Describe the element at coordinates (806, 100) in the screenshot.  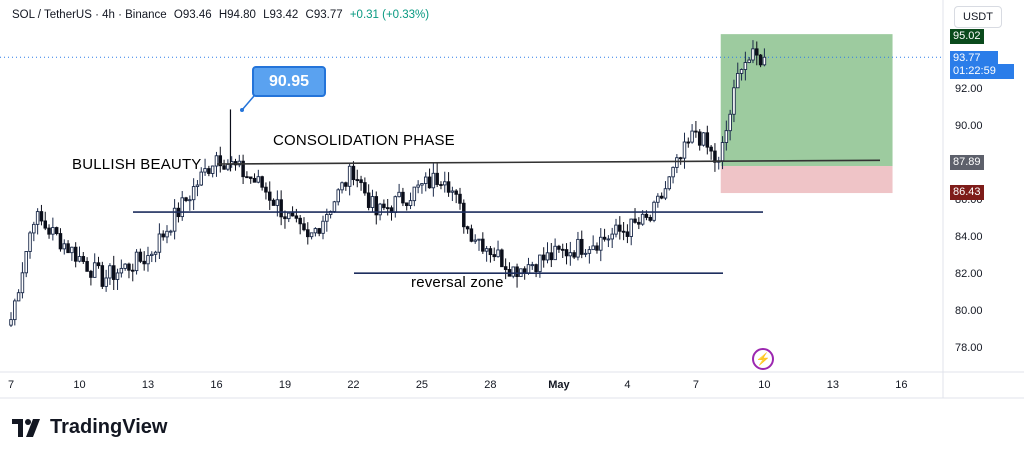
I see `profit-zone` at that location.